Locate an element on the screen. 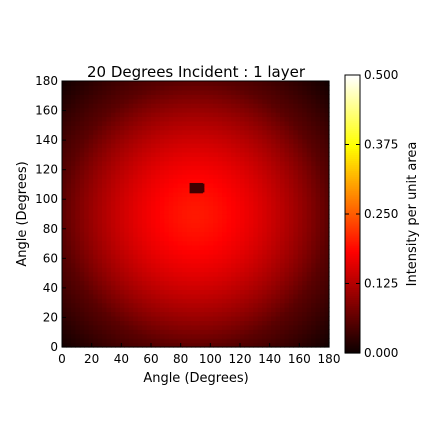 The height and width of the screenshot is (432, 432). colorbar-segment is located at coordinates (352, 213).